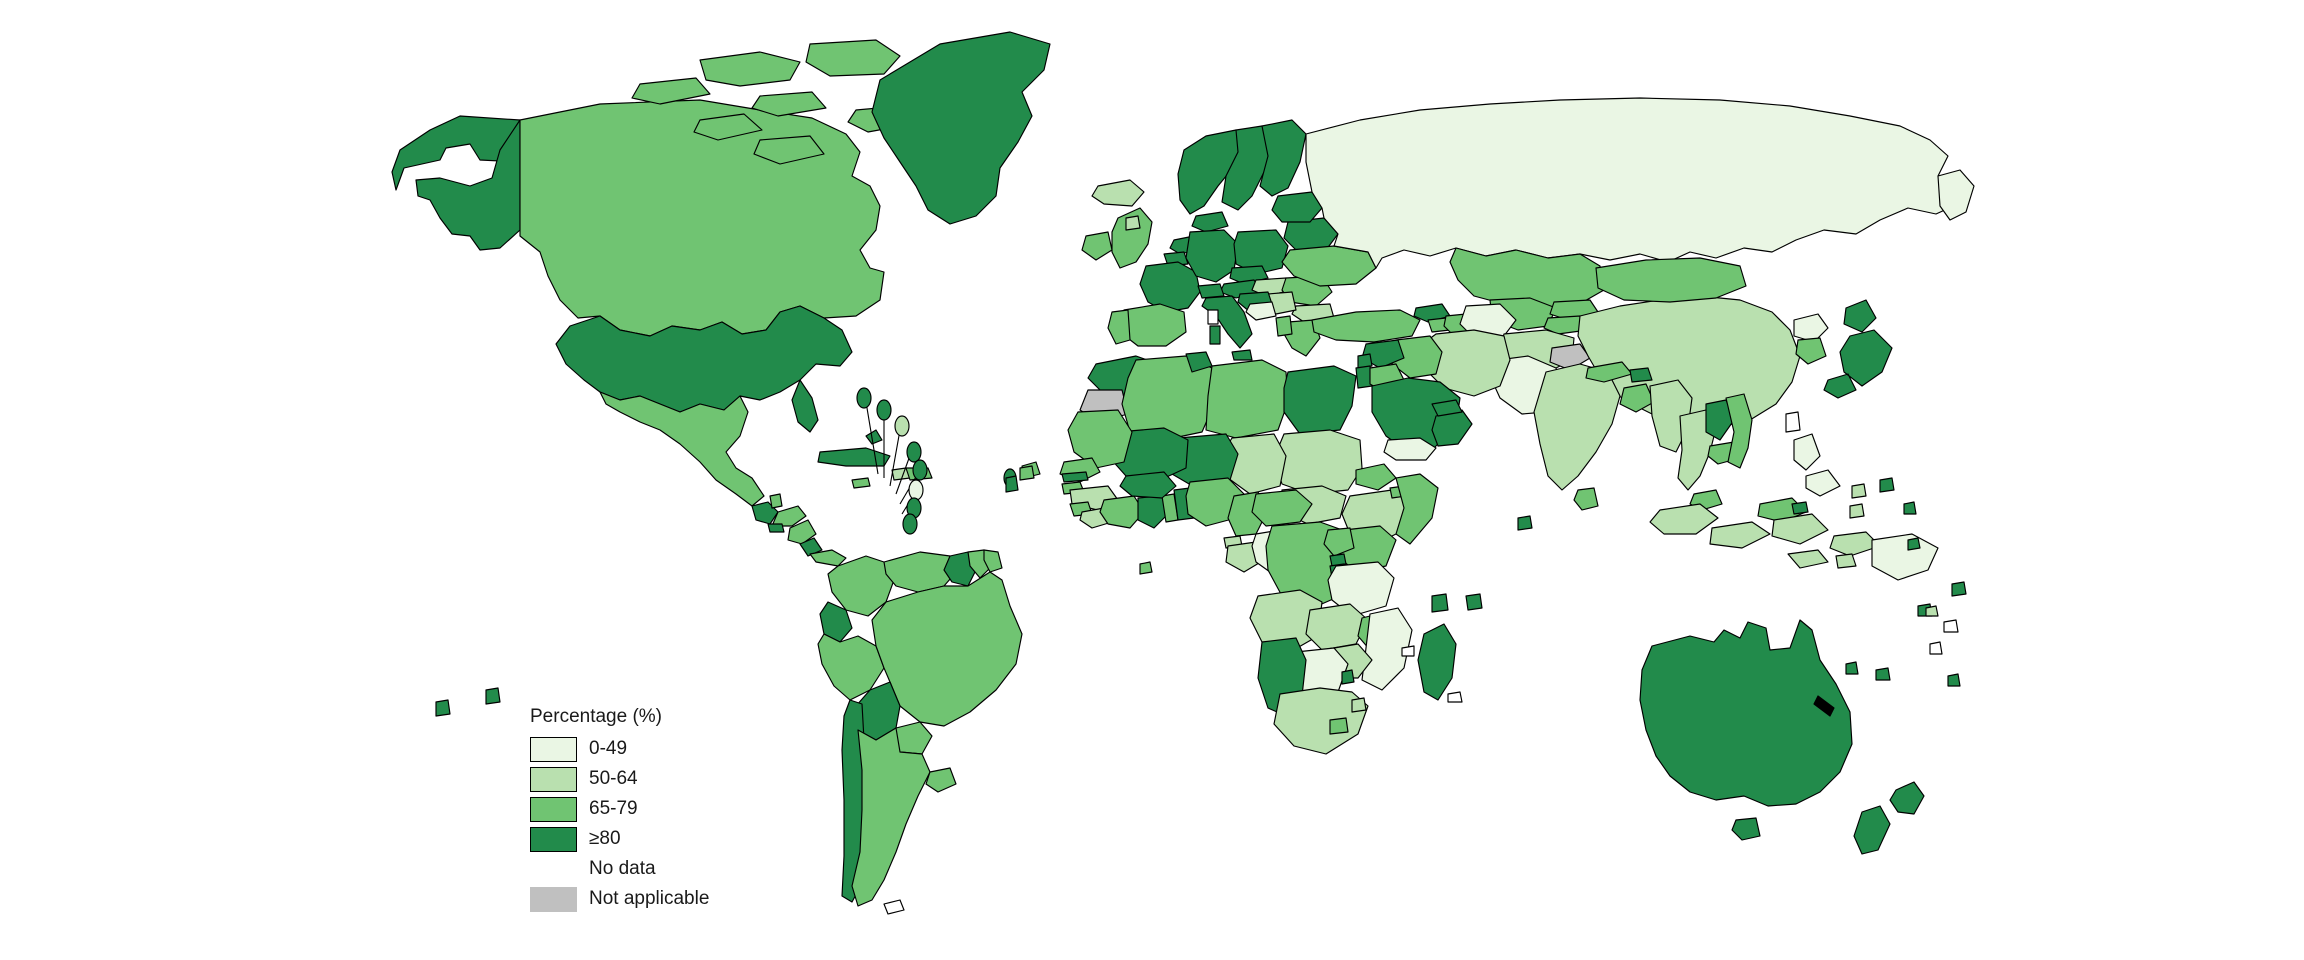  What do you see at coordinates (1075, 477) in the screenshot?
I see `country-gambia` at bounding box center [1075, 477].